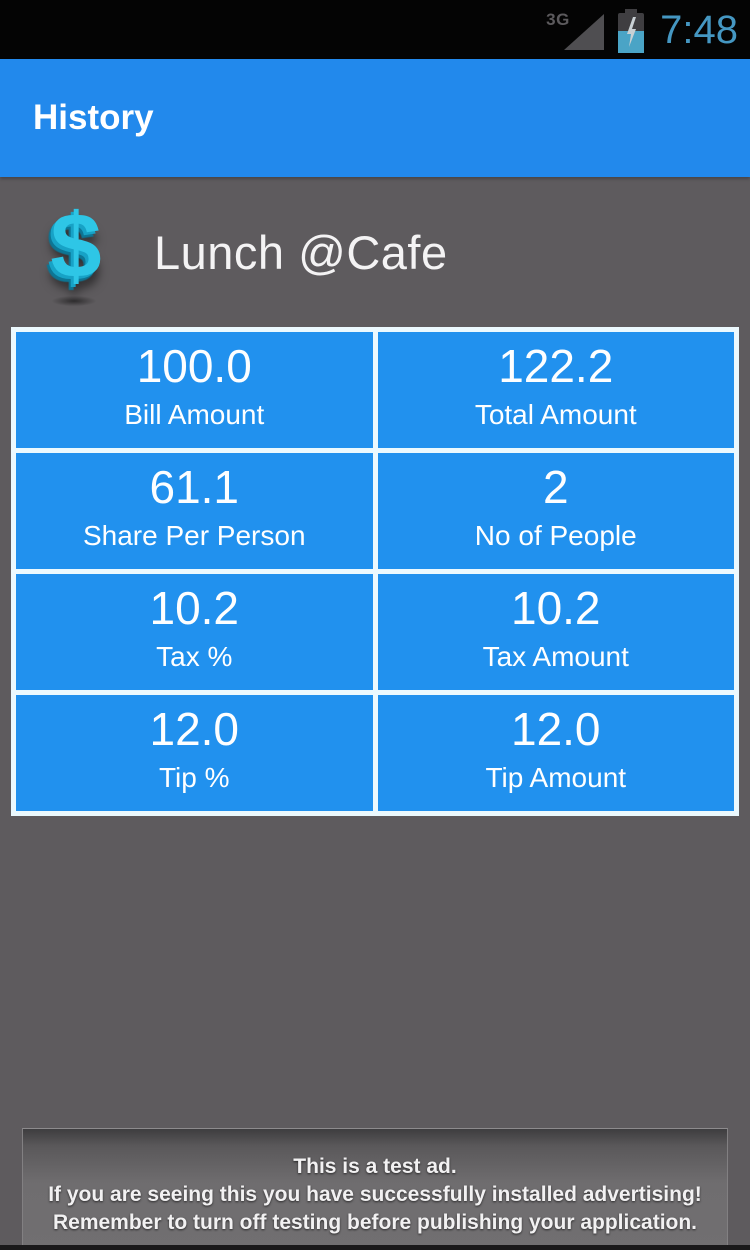 The image size is (750, 1250). What do you see at coordinates (194, 536) in the screenshot?
I see `cell-label: Share Per Person` at bounding box center [194, 536].